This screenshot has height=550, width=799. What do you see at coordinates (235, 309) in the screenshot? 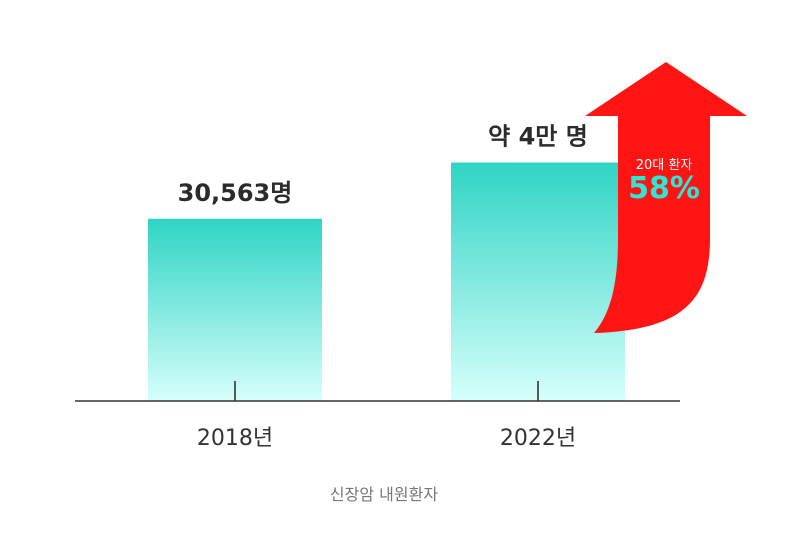
I see `bar-2018` at bounding box center [235, 309].